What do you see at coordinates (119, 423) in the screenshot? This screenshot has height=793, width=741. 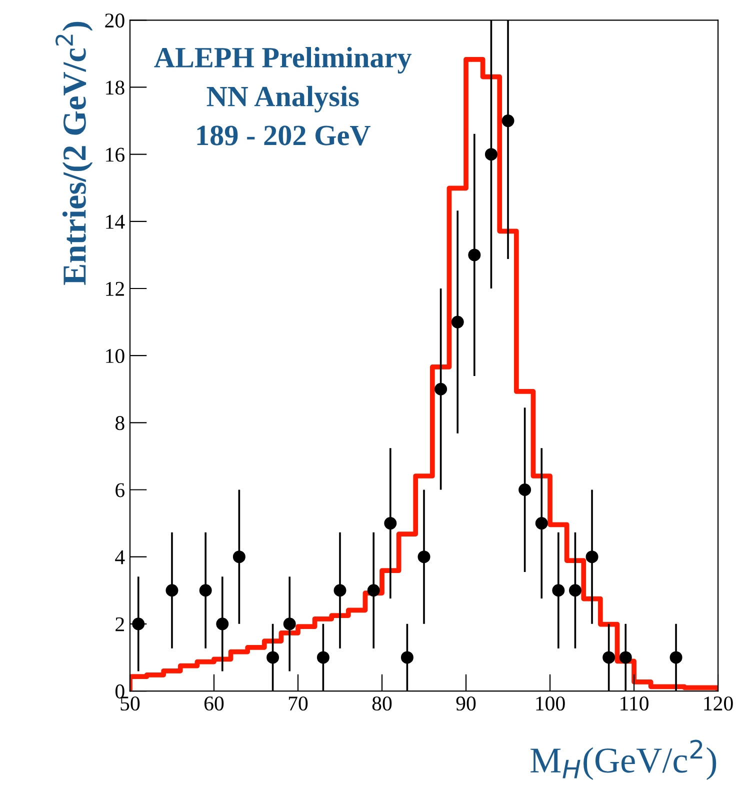 I see `y-tick-label: 8` at bounding box center [119, 423].